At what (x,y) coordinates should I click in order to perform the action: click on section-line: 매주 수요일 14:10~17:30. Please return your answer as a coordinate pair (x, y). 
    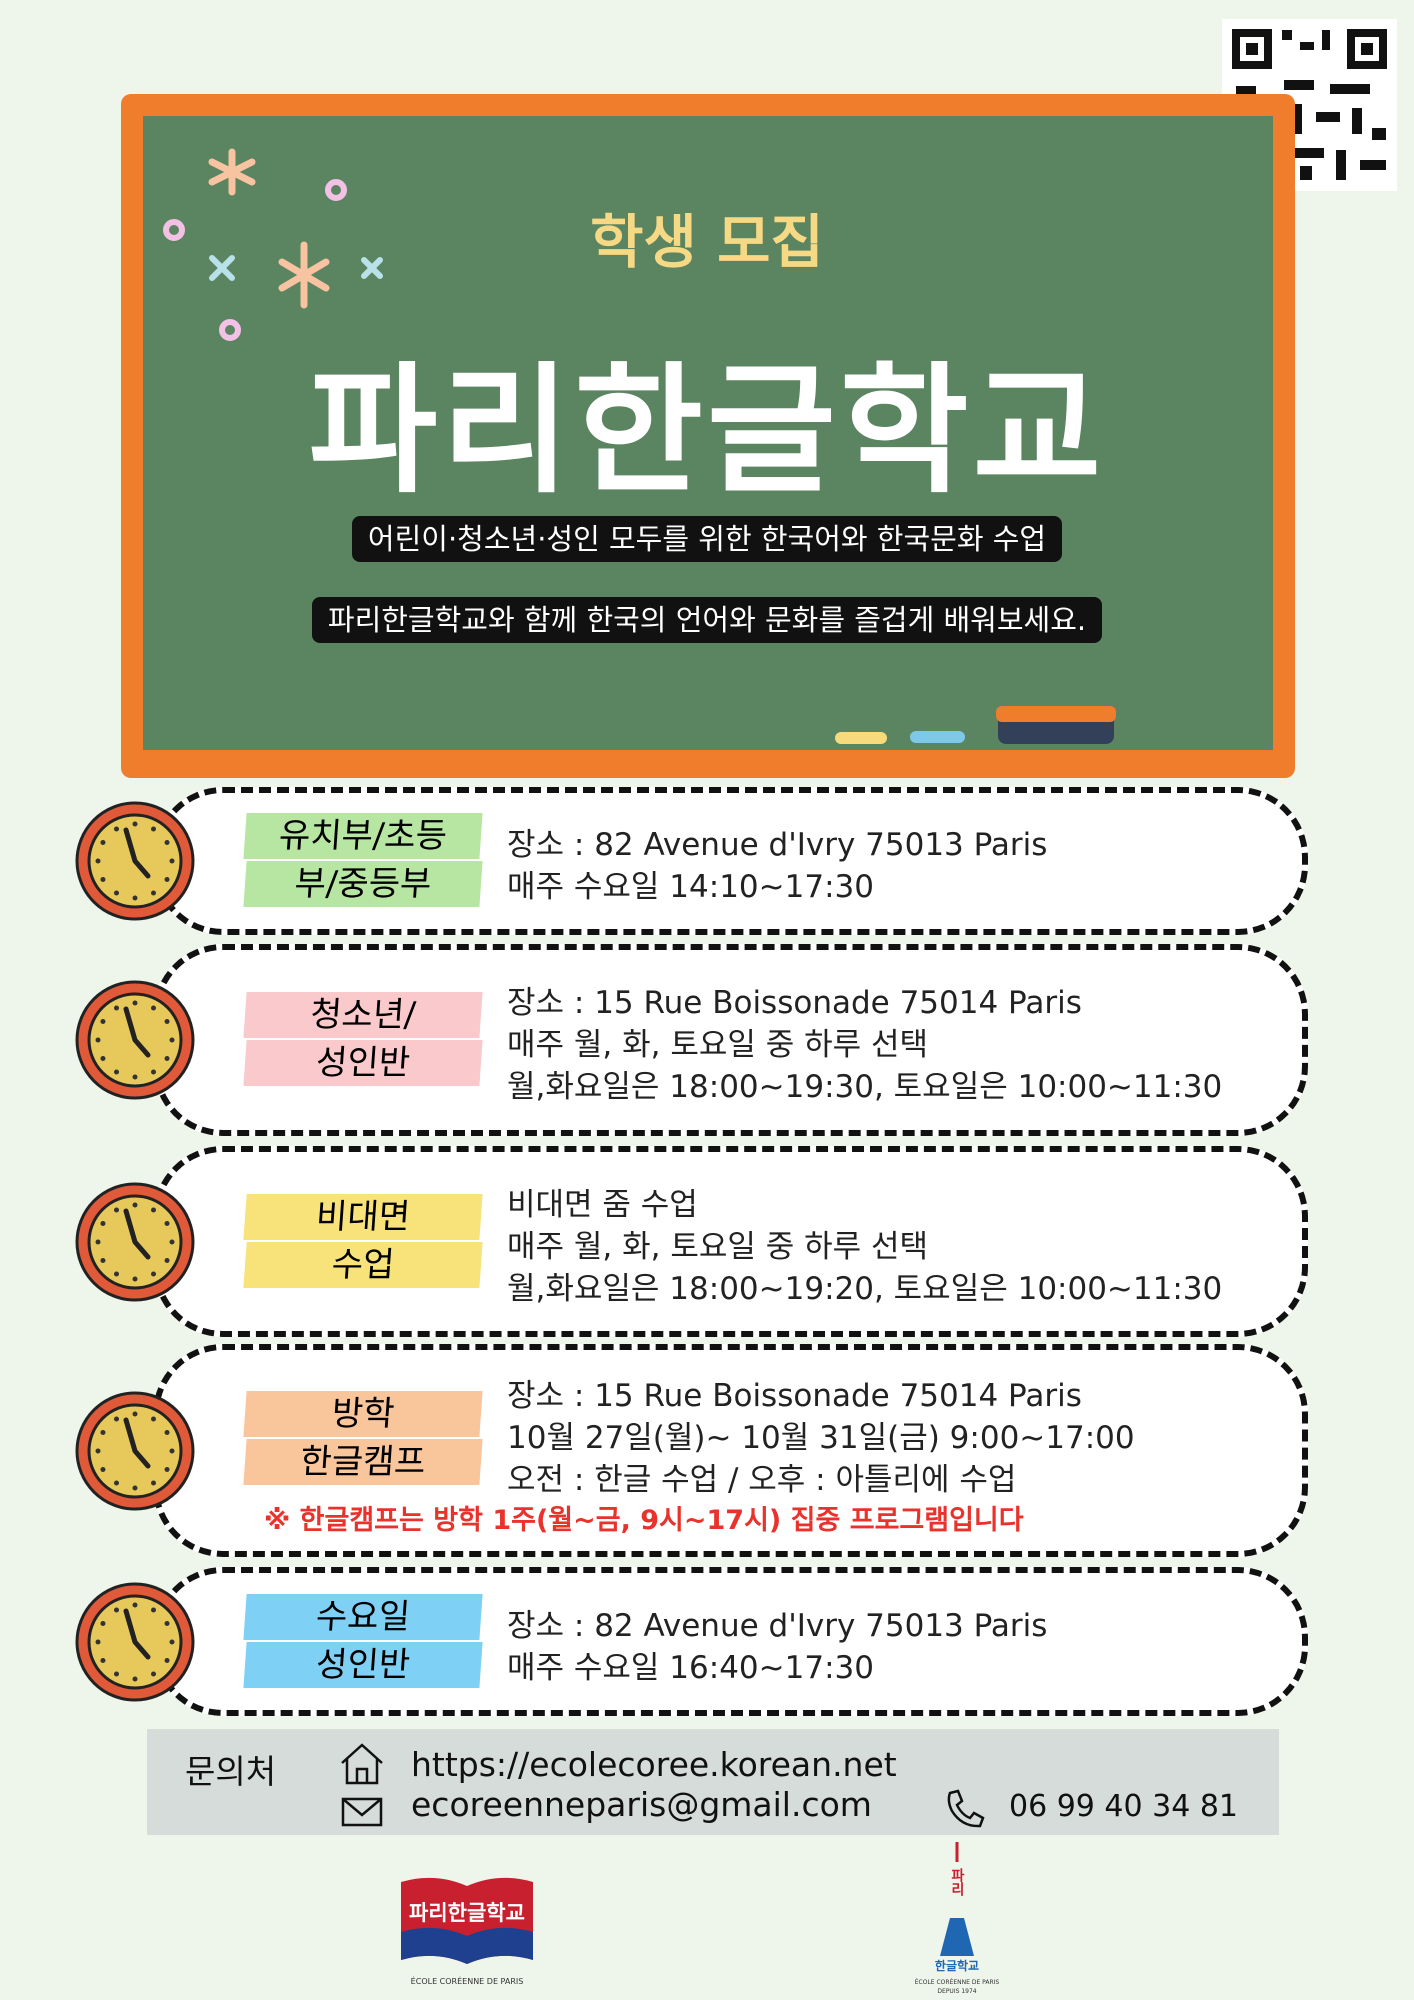
    Looking at the image, I should click on (690, 887).